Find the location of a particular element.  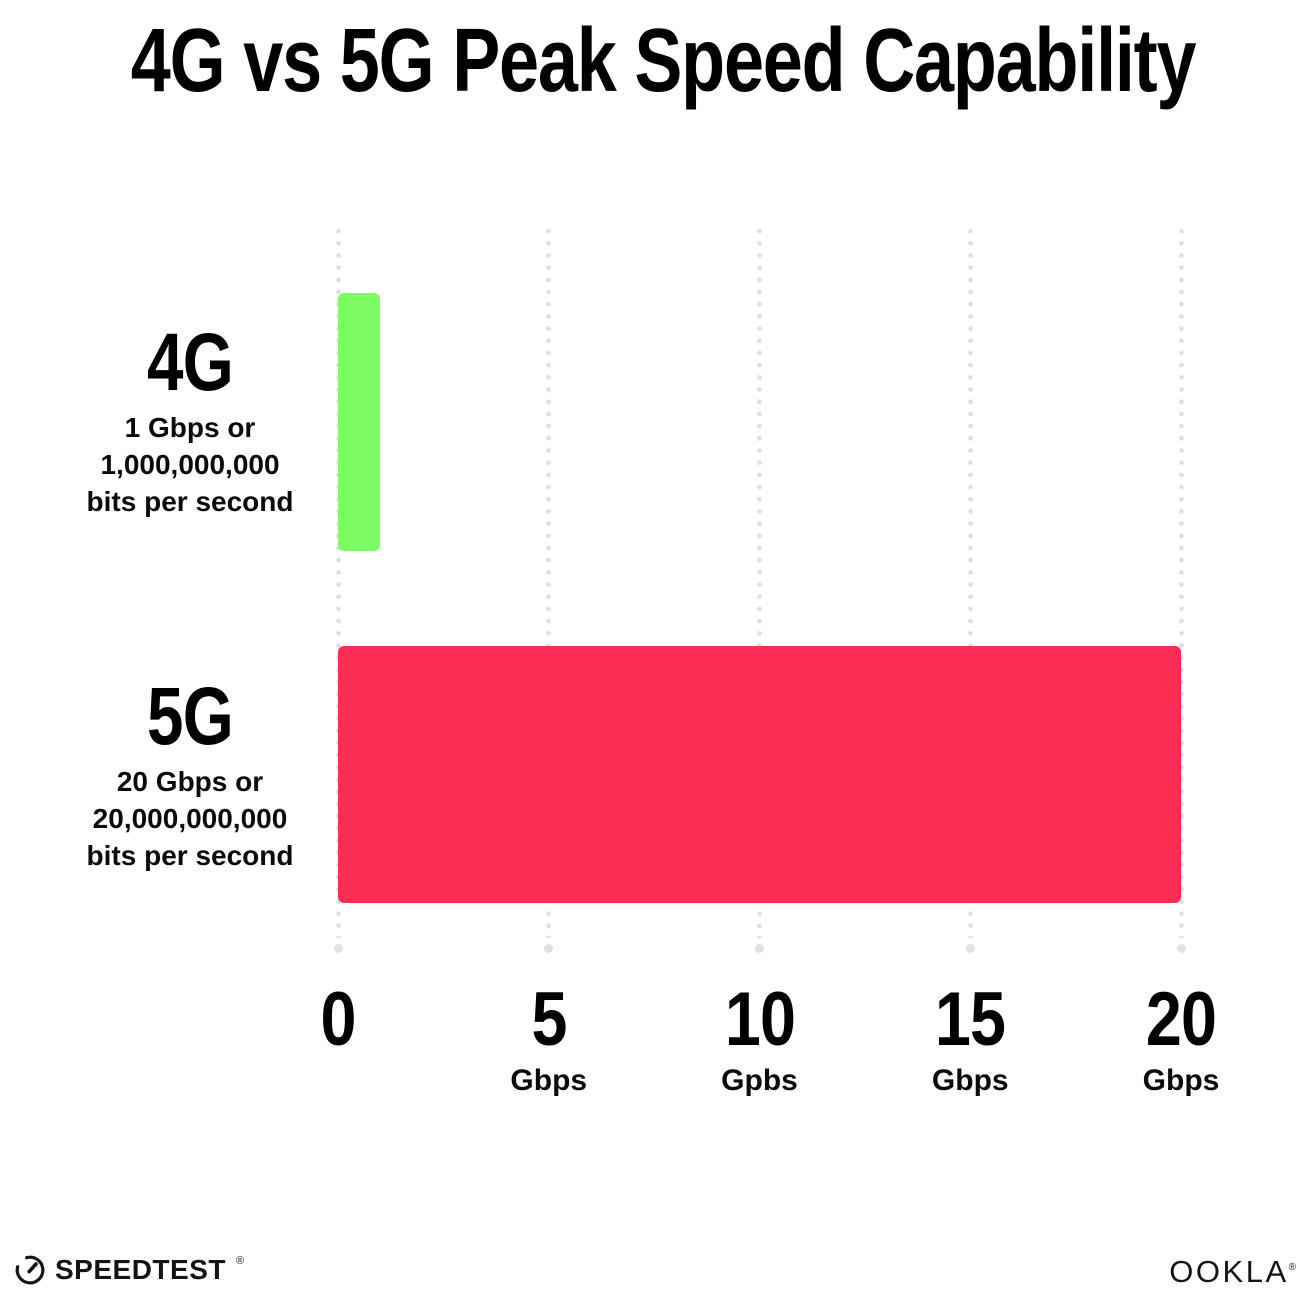

category-label-4g: 4G 1 Gbps or 1,000,000,000 bits per second is located at coordinates (190, 419).